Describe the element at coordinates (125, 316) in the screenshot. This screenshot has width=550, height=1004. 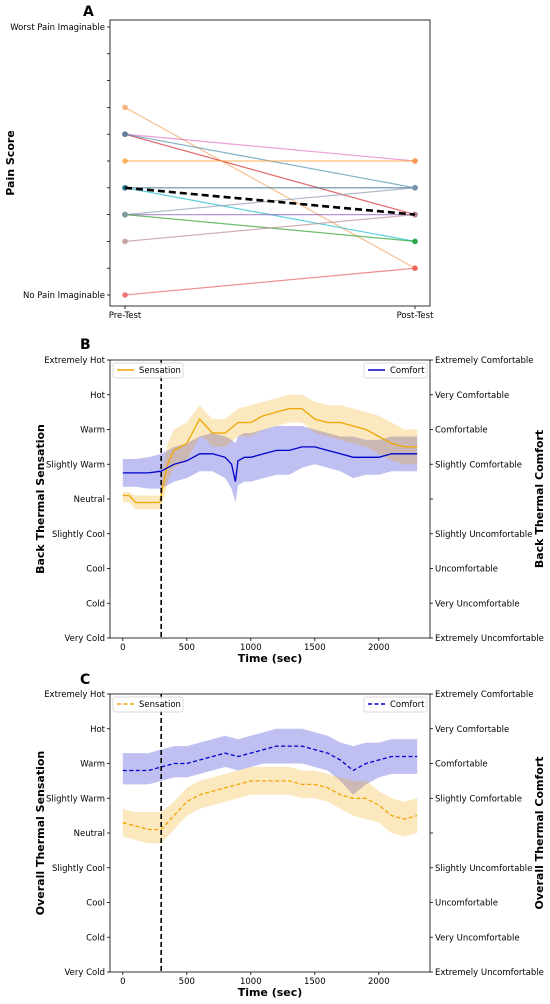
I see `x-tick-label: Pre-Test` at that location.